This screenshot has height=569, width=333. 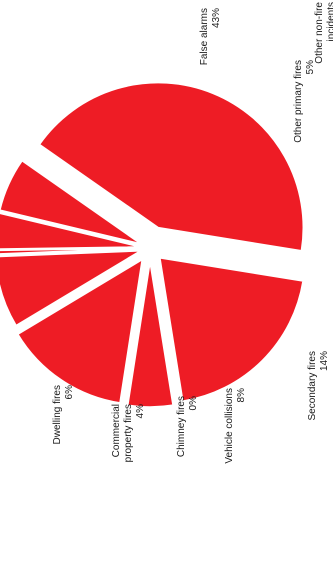 What do you see at coordinates (57, 414) in the screenshot?
I see `slice-name-label: Dwelling fires` at bounding box center [57, 414].